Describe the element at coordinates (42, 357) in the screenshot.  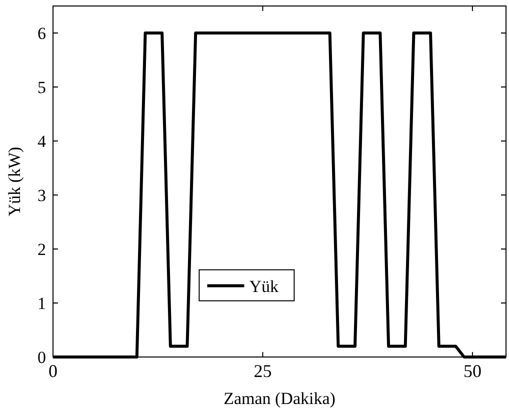
I see `y-tick-label: 0` at that location.